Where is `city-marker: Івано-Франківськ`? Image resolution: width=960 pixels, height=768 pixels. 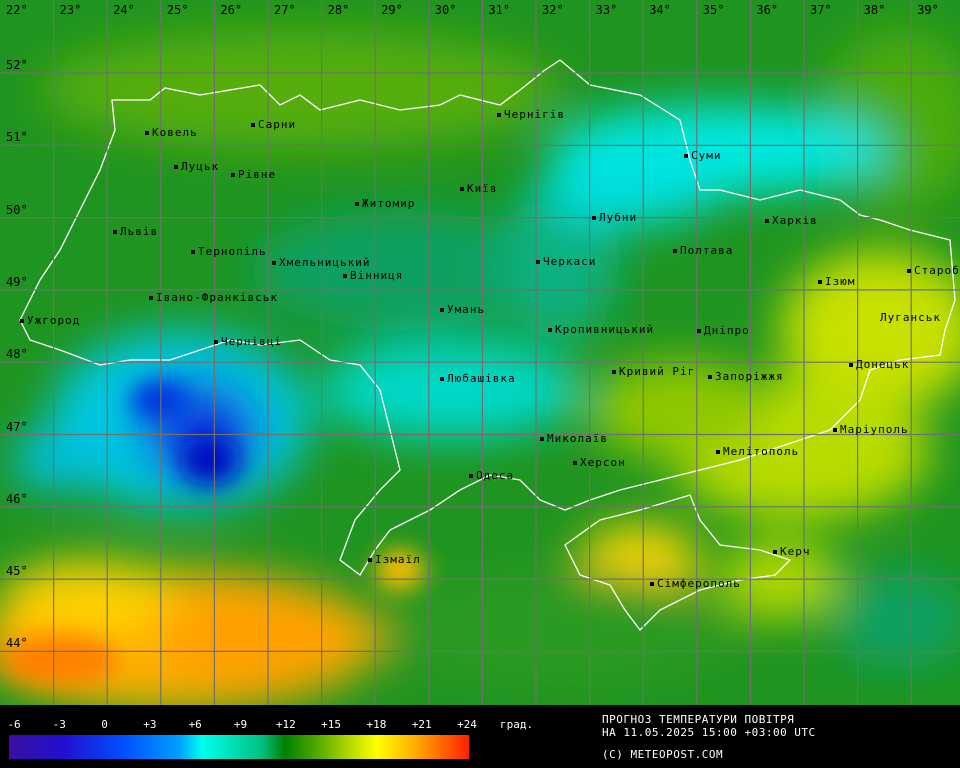
city-marker: Івано-Франківськ is located at coordinates (213, 298).